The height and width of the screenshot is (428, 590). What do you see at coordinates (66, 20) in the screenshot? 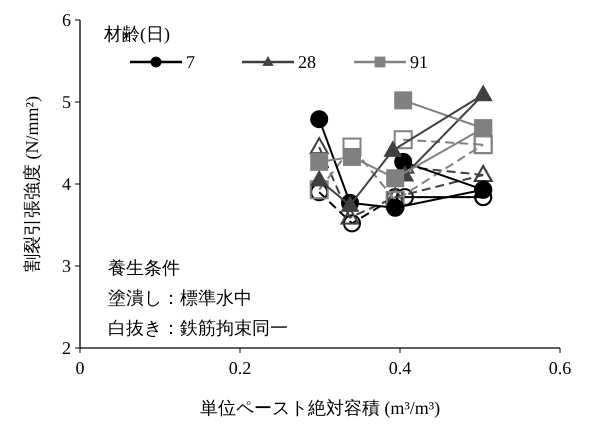
I see `y-tick-label: 6` at bounding box center [66, 20].